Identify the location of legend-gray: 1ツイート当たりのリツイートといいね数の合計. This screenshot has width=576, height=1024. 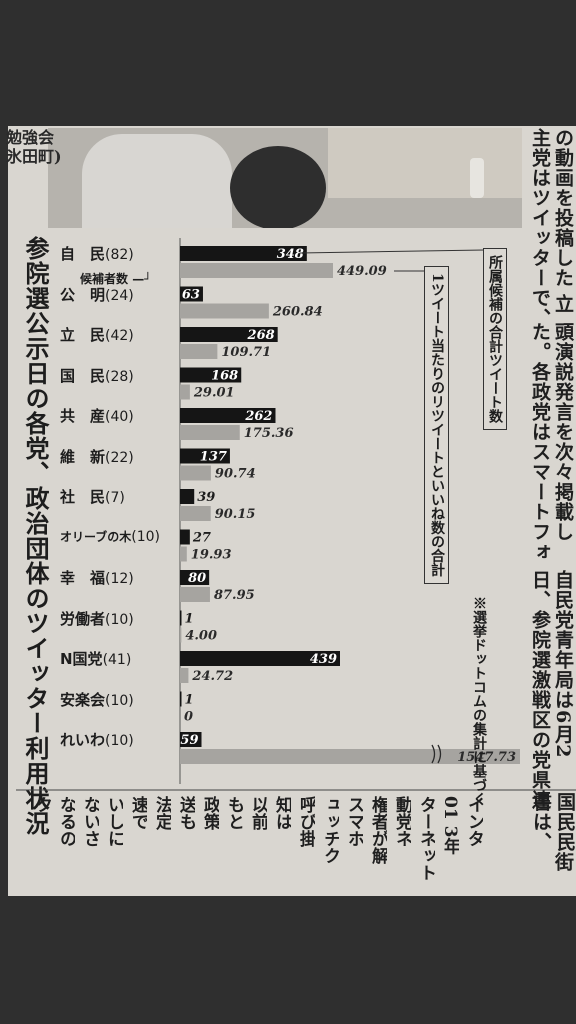
(436, 425).